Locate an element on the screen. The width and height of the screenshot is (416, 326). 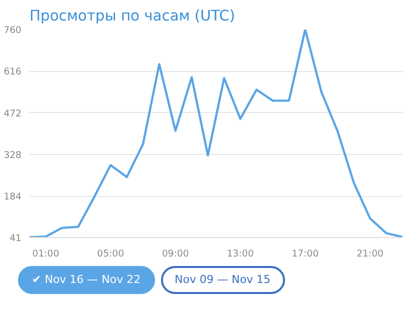
text: Nov 09 — Nov 15 is located at coordinates (222, 280).